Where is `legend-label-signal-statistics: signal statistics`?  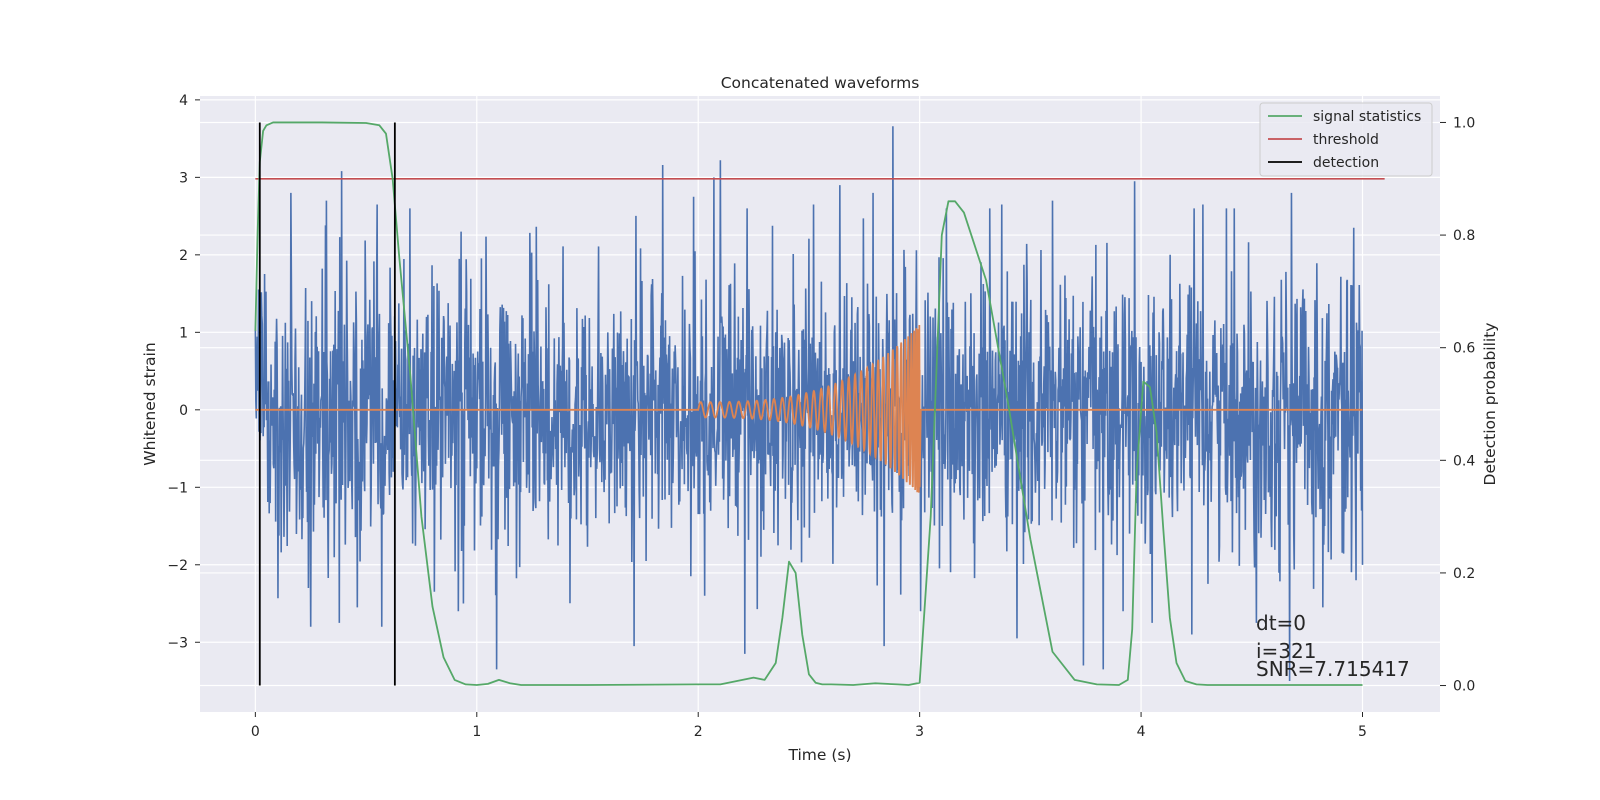 legend-label-signal-statistics: signal statistics is located at coordinates (1367, 117).